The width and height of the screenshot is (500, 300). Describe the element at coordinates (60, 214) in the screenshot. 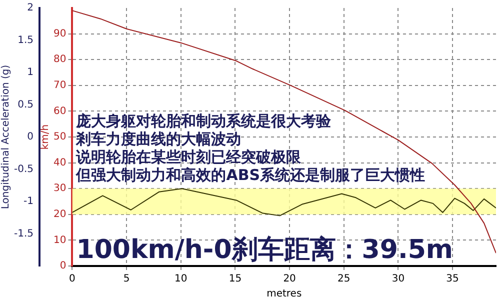

I see `y-tick-label: 20` at that location.